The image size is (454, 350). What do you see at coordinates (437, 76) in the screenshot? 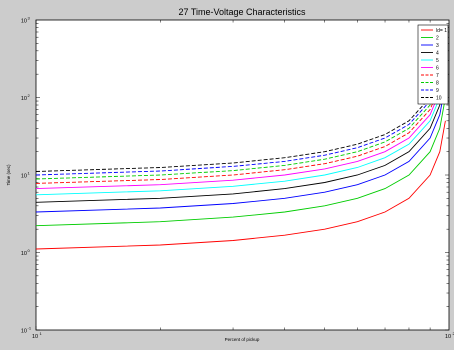
I see `legend-label: 7` at bounding box center [437, 76].